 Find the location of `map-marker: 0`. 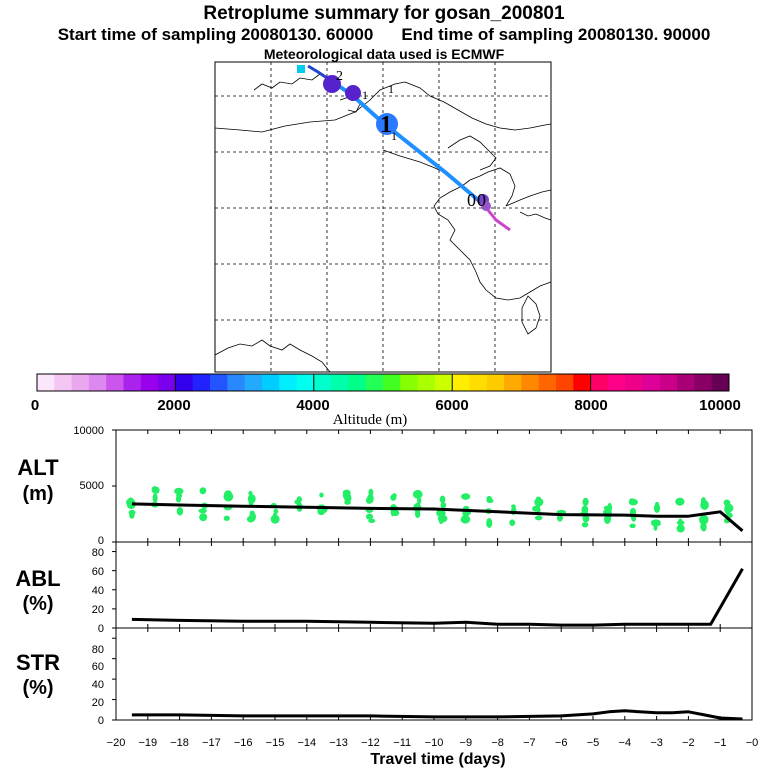

map-marker: 0 is located at coordinates (471, 200).